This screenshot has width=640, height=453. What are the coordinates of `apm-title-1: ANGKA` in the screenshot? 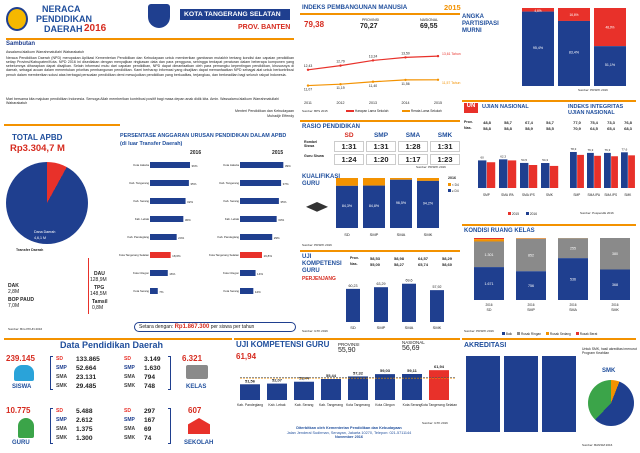 It's located at (473, 17).